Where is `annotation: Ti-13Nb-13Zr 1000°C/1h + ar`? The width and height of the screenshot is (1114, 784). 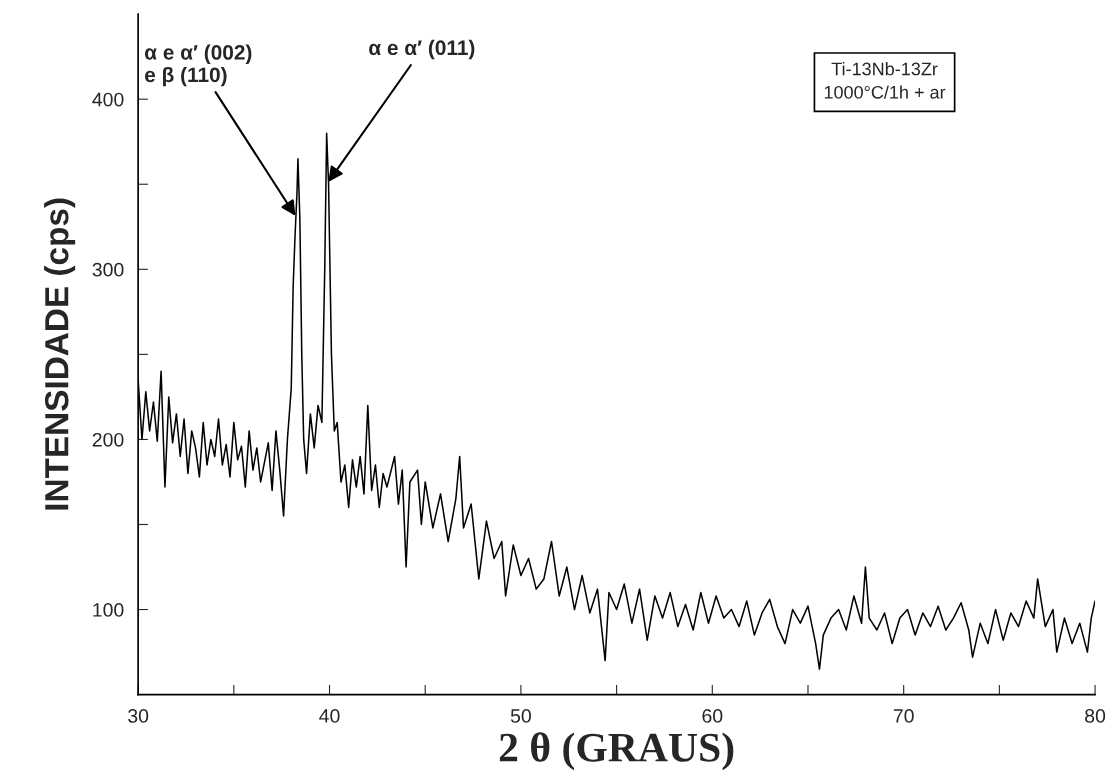
annotation: Ti-13Nb-13Zr 1000°C/1h + ar is located at coordinates (885, 80).